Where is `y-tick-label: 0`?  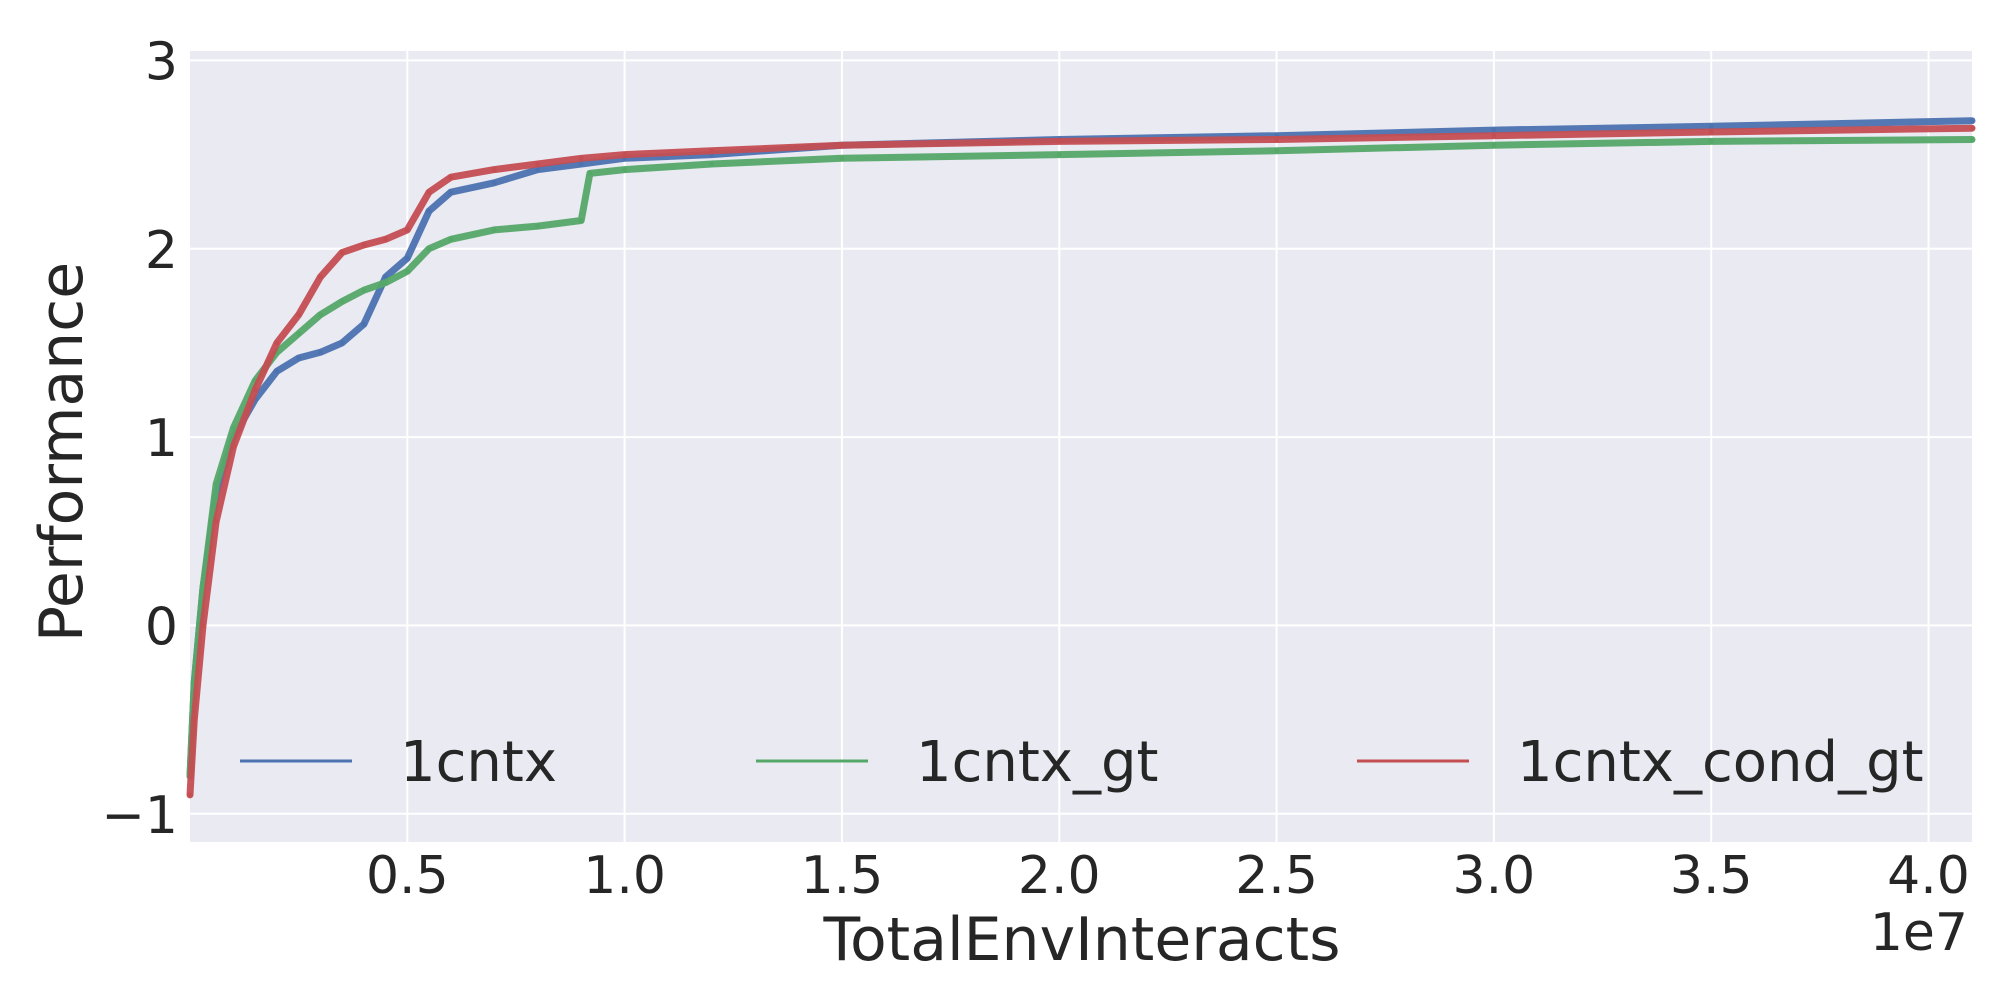 y-tick-label: 0 is located at coordinates (161, 627).